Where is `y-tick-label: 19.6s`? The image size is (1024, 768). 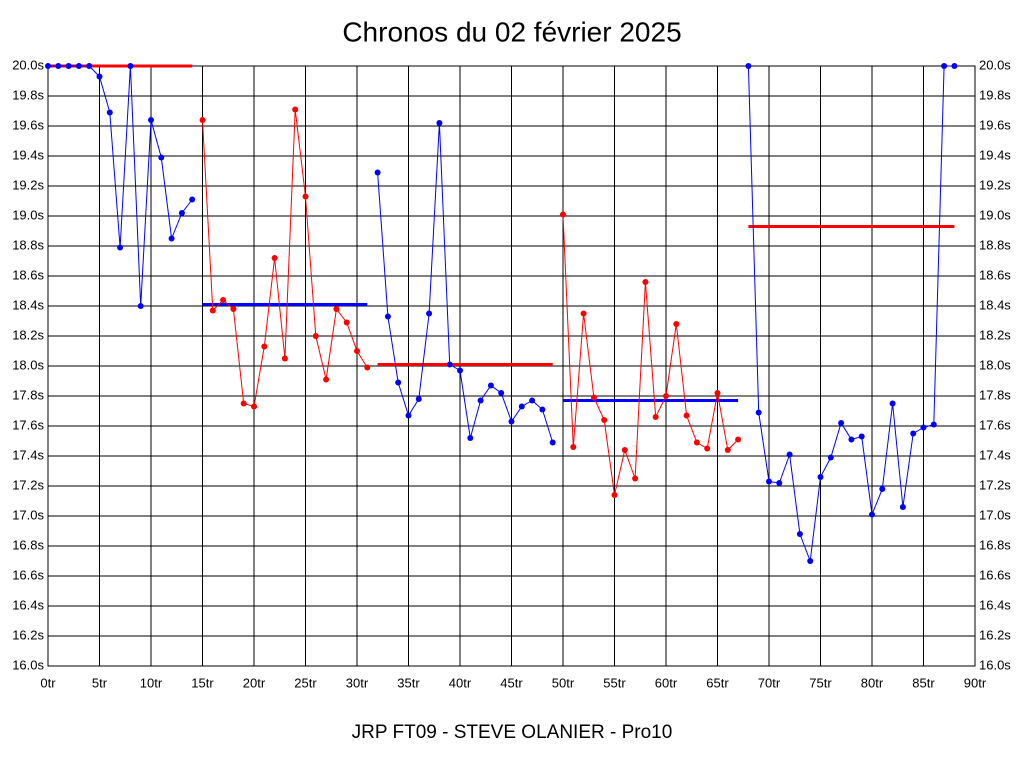 y-tick-label: 19.6s is located at coordinates (28, 124).